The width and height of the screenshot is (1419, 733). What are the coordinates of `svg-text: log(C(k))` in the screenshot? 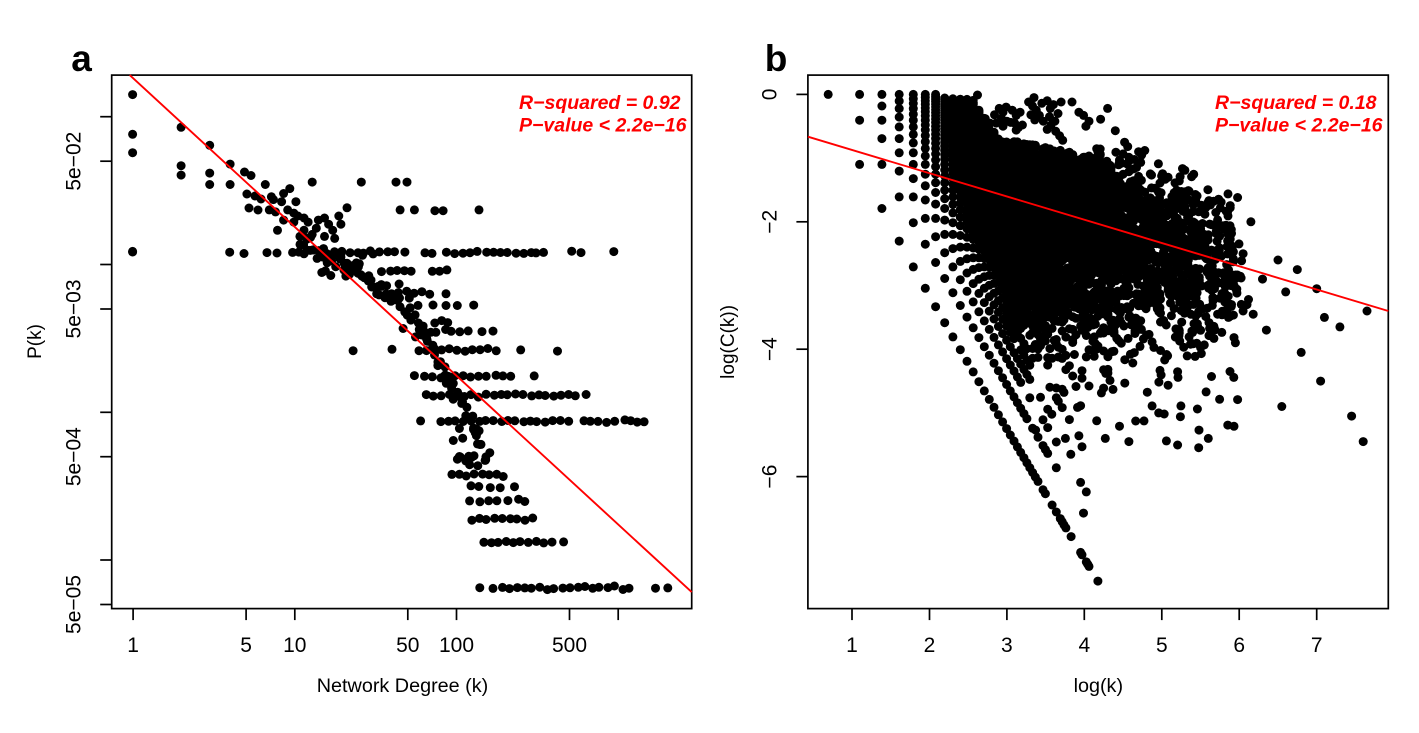 It's located at (728, 342).